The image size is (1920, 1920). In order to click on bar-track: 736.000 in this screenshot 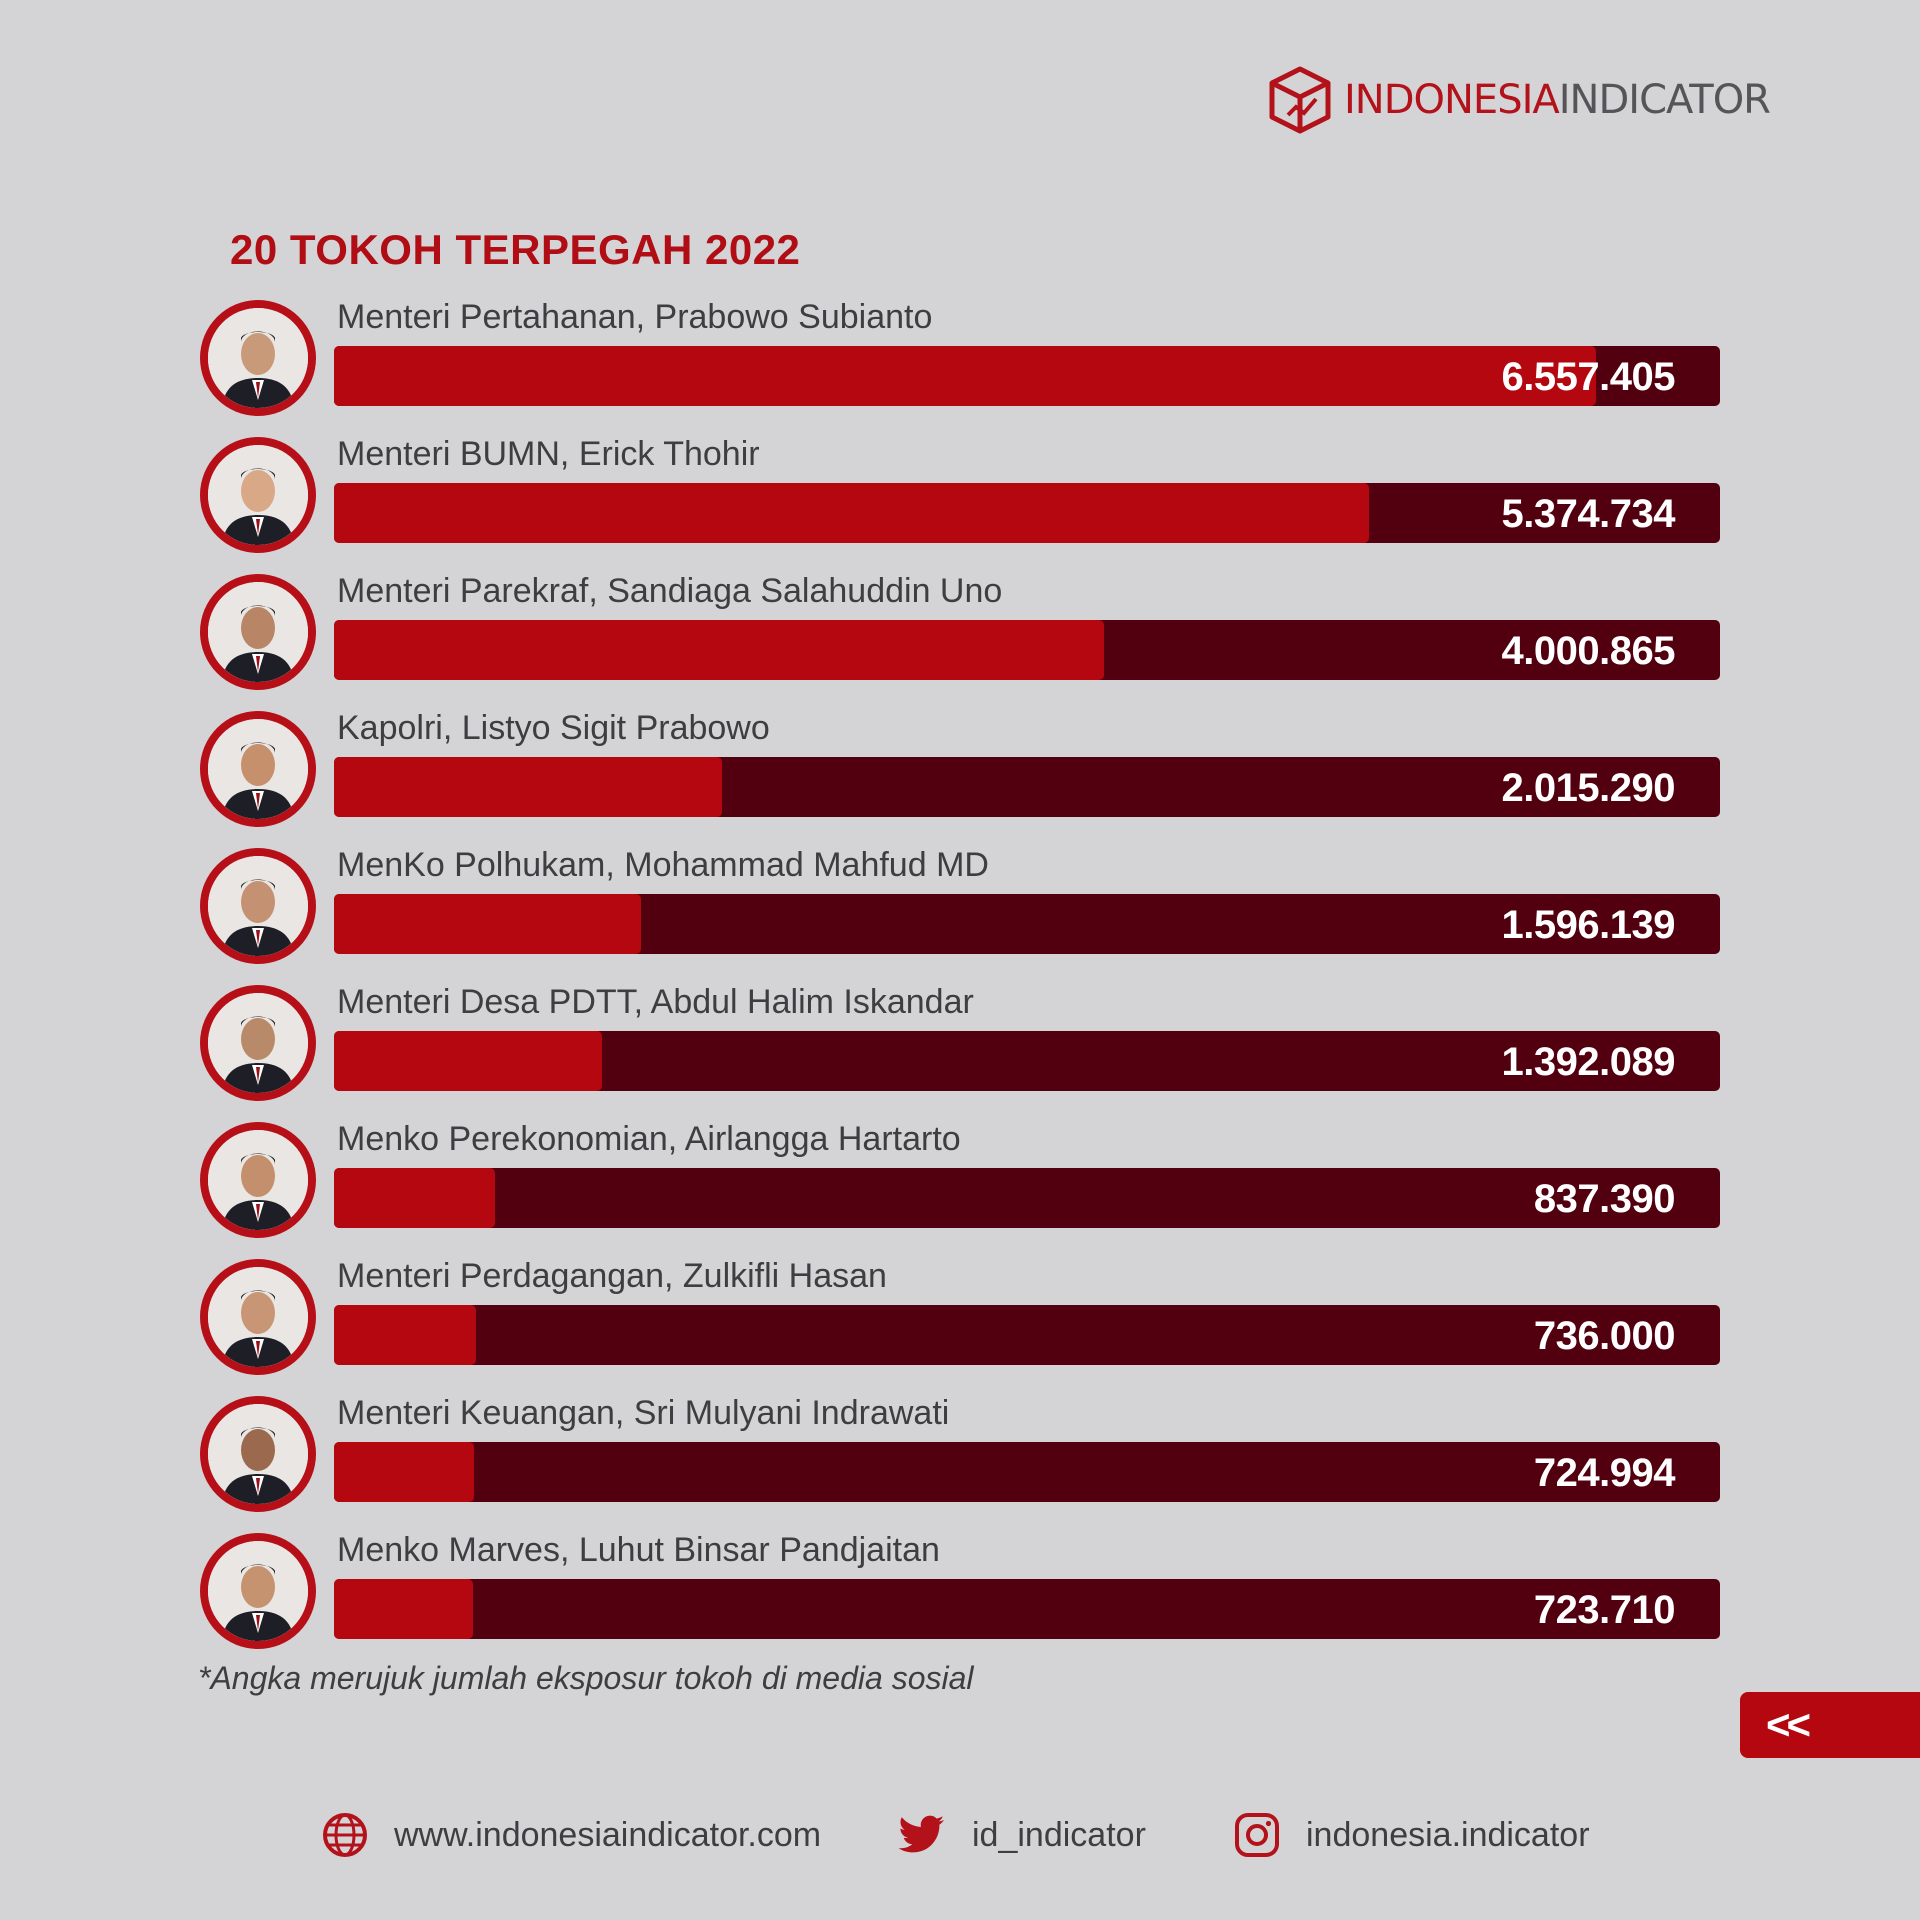, I will do `click(1027, 1335)`.